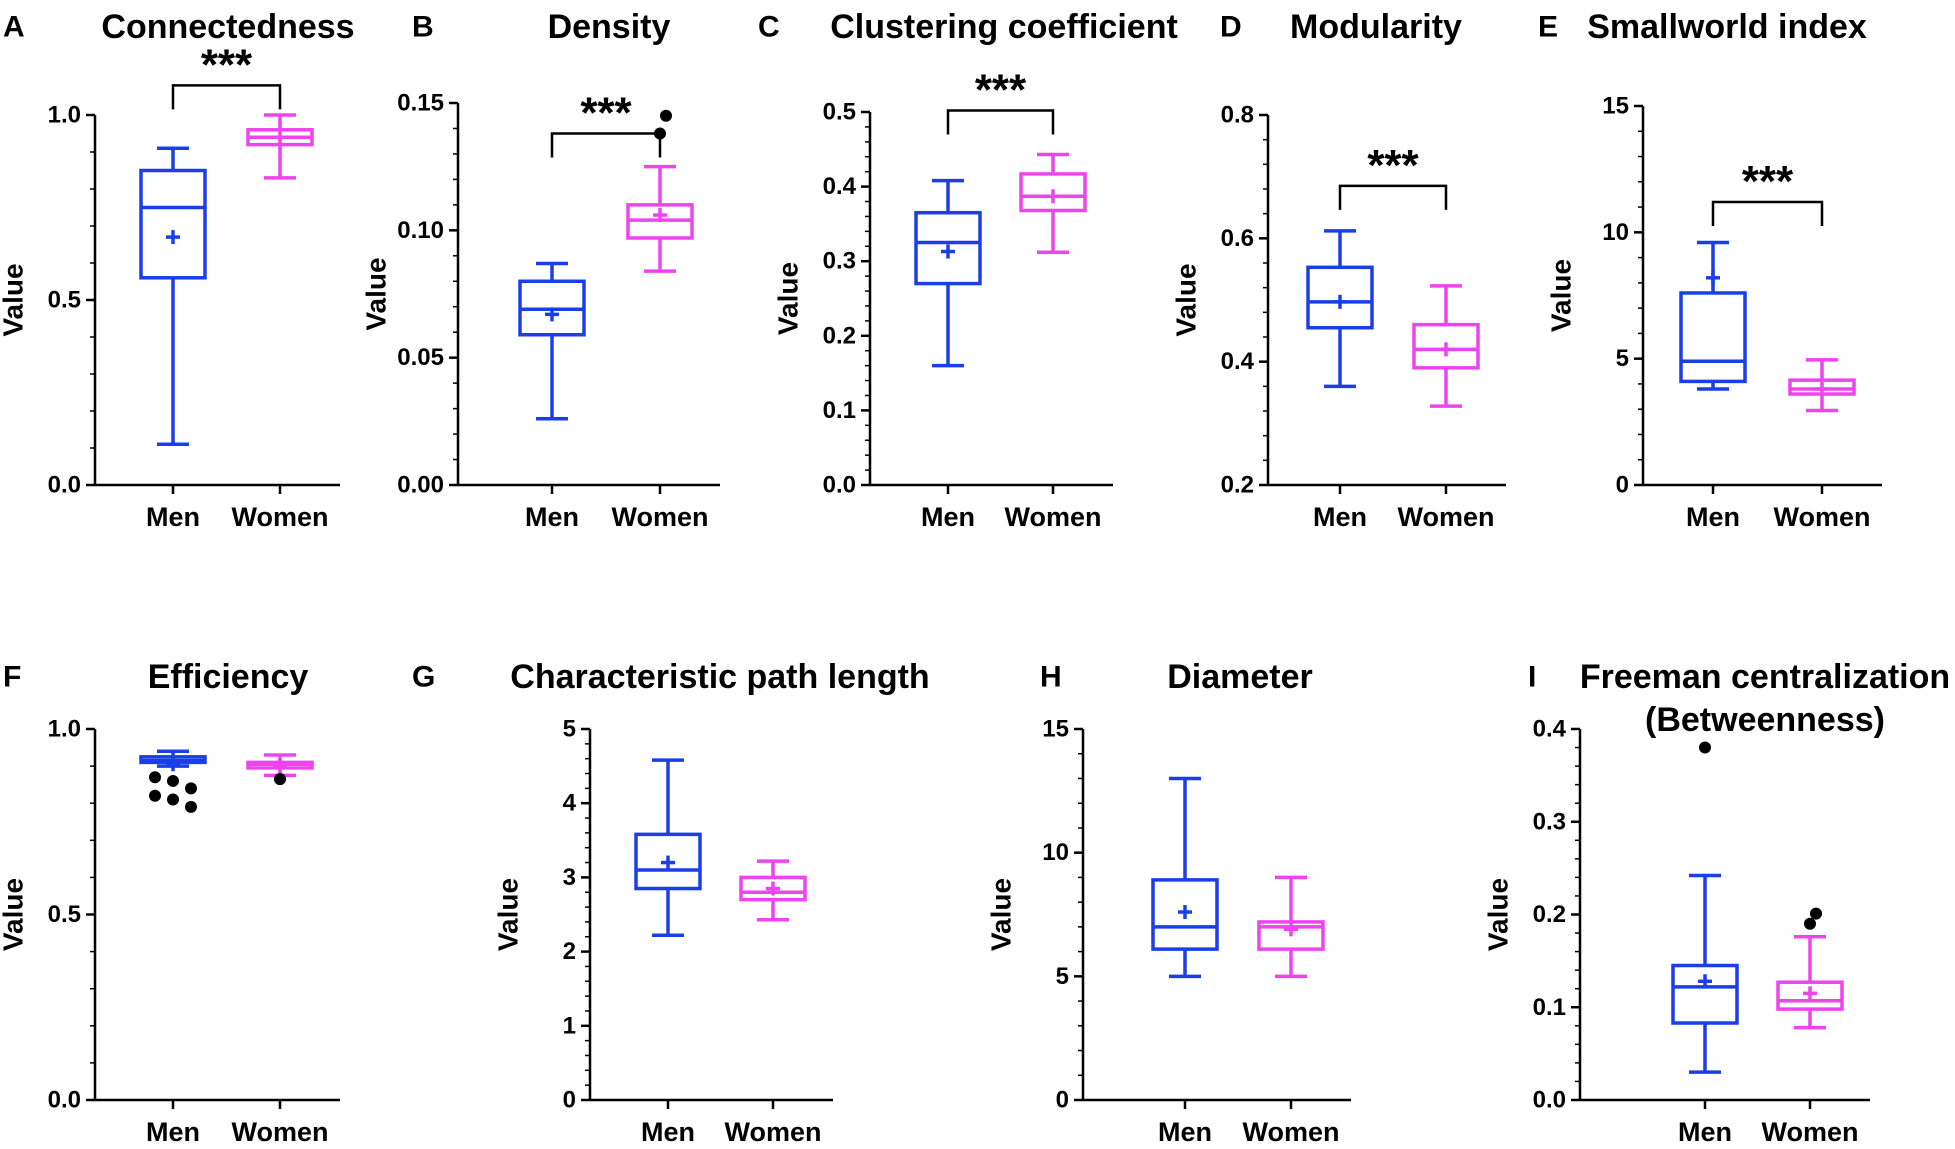  Describe the element at coordinates (569, 1100) in the screenshot. I see `y-tick-label: 0` at that location.